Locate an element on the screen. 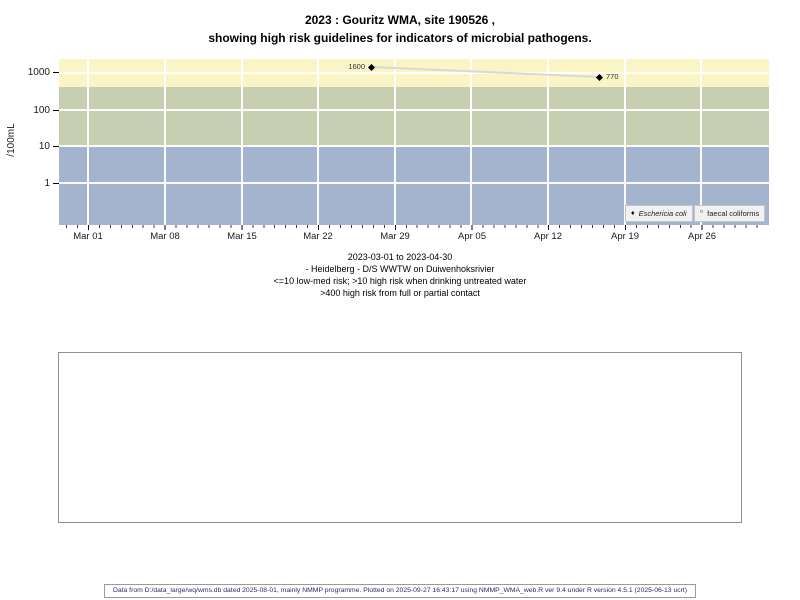  chart-legend: ♦ Eschericia coli ○ faecal coliforms is located at coordinates (695, 213).